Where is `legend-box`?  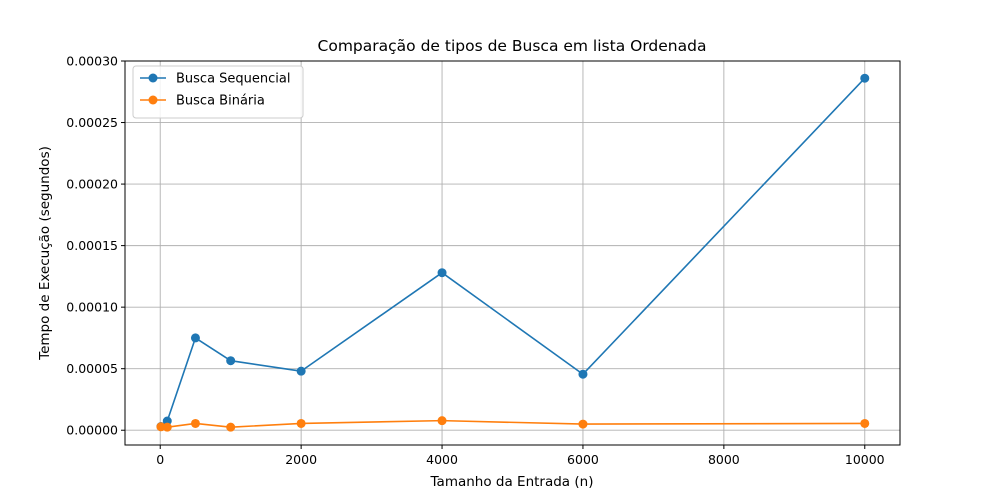 legend-box is located at coordinates (218, 92).